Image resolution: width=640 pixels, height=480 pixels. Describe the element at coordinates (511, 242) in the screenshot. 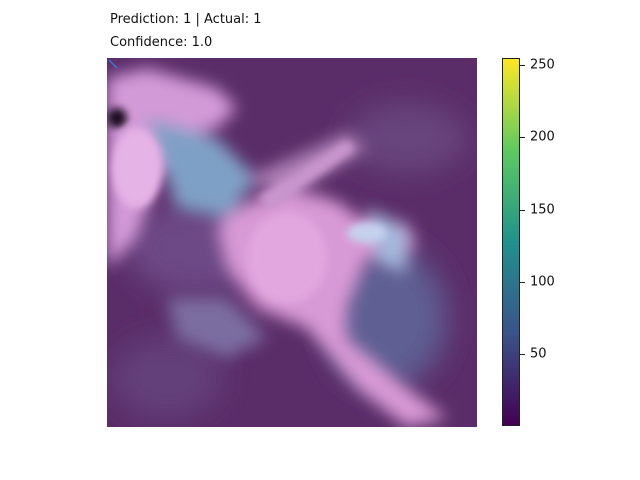

I see `colorbar` at that location.